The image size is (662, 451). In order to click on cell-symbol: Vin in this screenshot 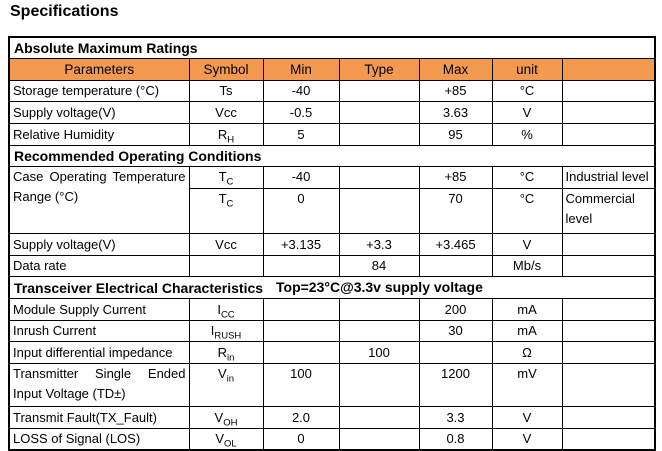, I will do `click(226, 385)`.